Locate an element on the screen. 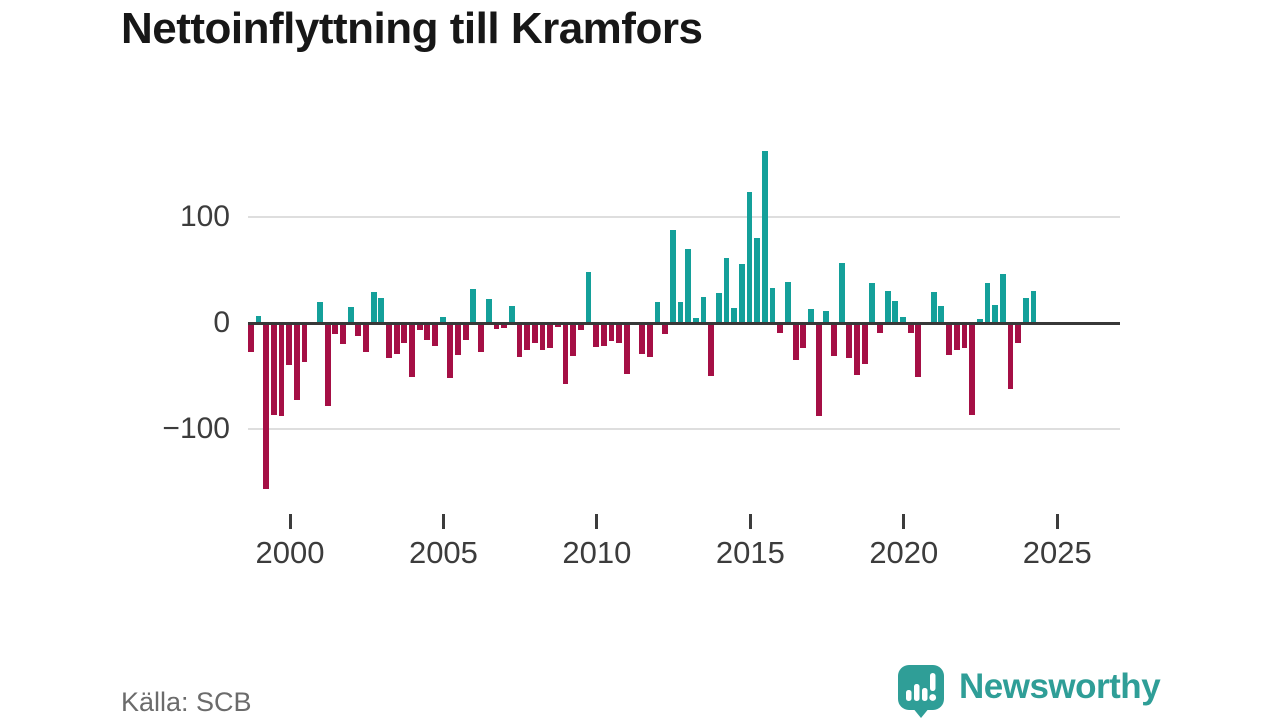 Image resolution: width=1280 pixels, height=720 pixels. x-axis-tick-label: 2025 is located at coordinates (1057, 552).